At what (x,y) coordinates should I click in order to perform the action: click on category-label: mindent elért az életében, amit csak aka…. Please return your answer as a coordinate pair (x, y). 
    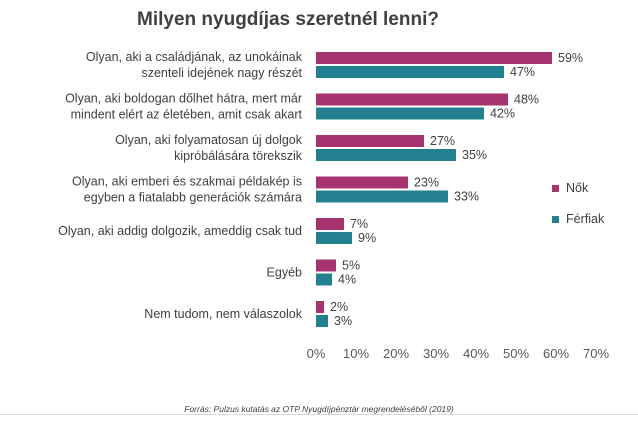
    Looking at the image, I should click on (187, 115).